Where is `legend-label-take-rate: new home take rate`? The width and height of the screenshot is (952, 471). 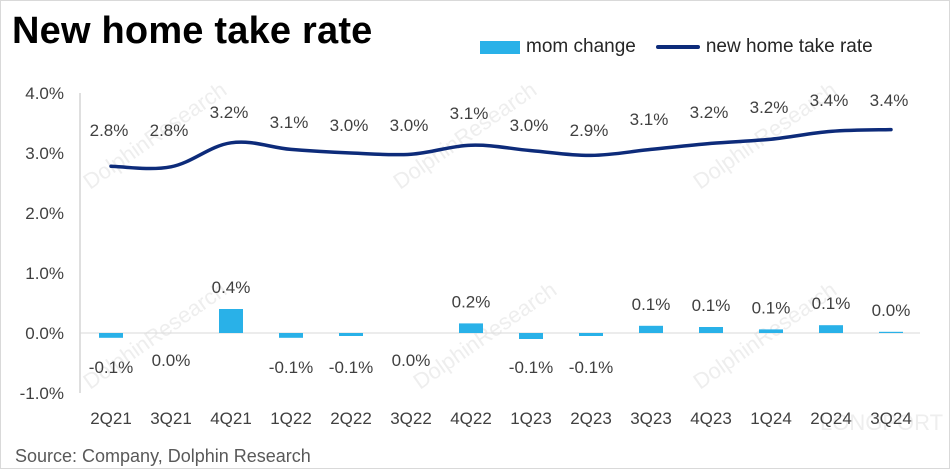
legend-label-take-rate: new home take rate is located at coordinates (789, 46).